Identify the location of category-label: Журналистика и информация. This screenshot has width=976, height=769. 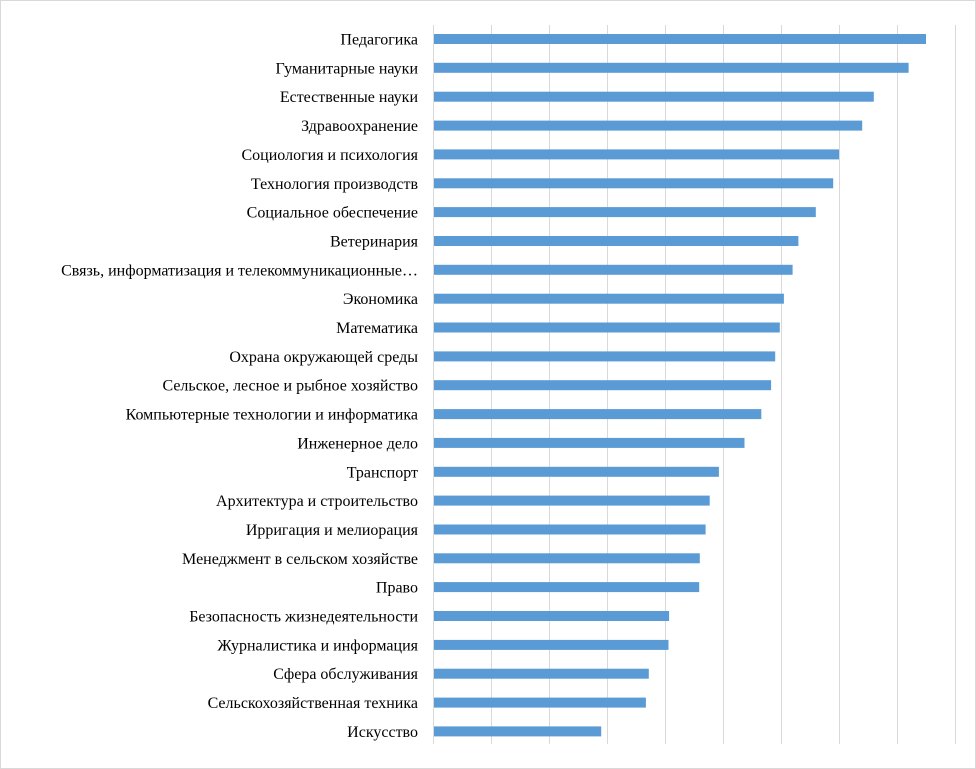
(317, 645).